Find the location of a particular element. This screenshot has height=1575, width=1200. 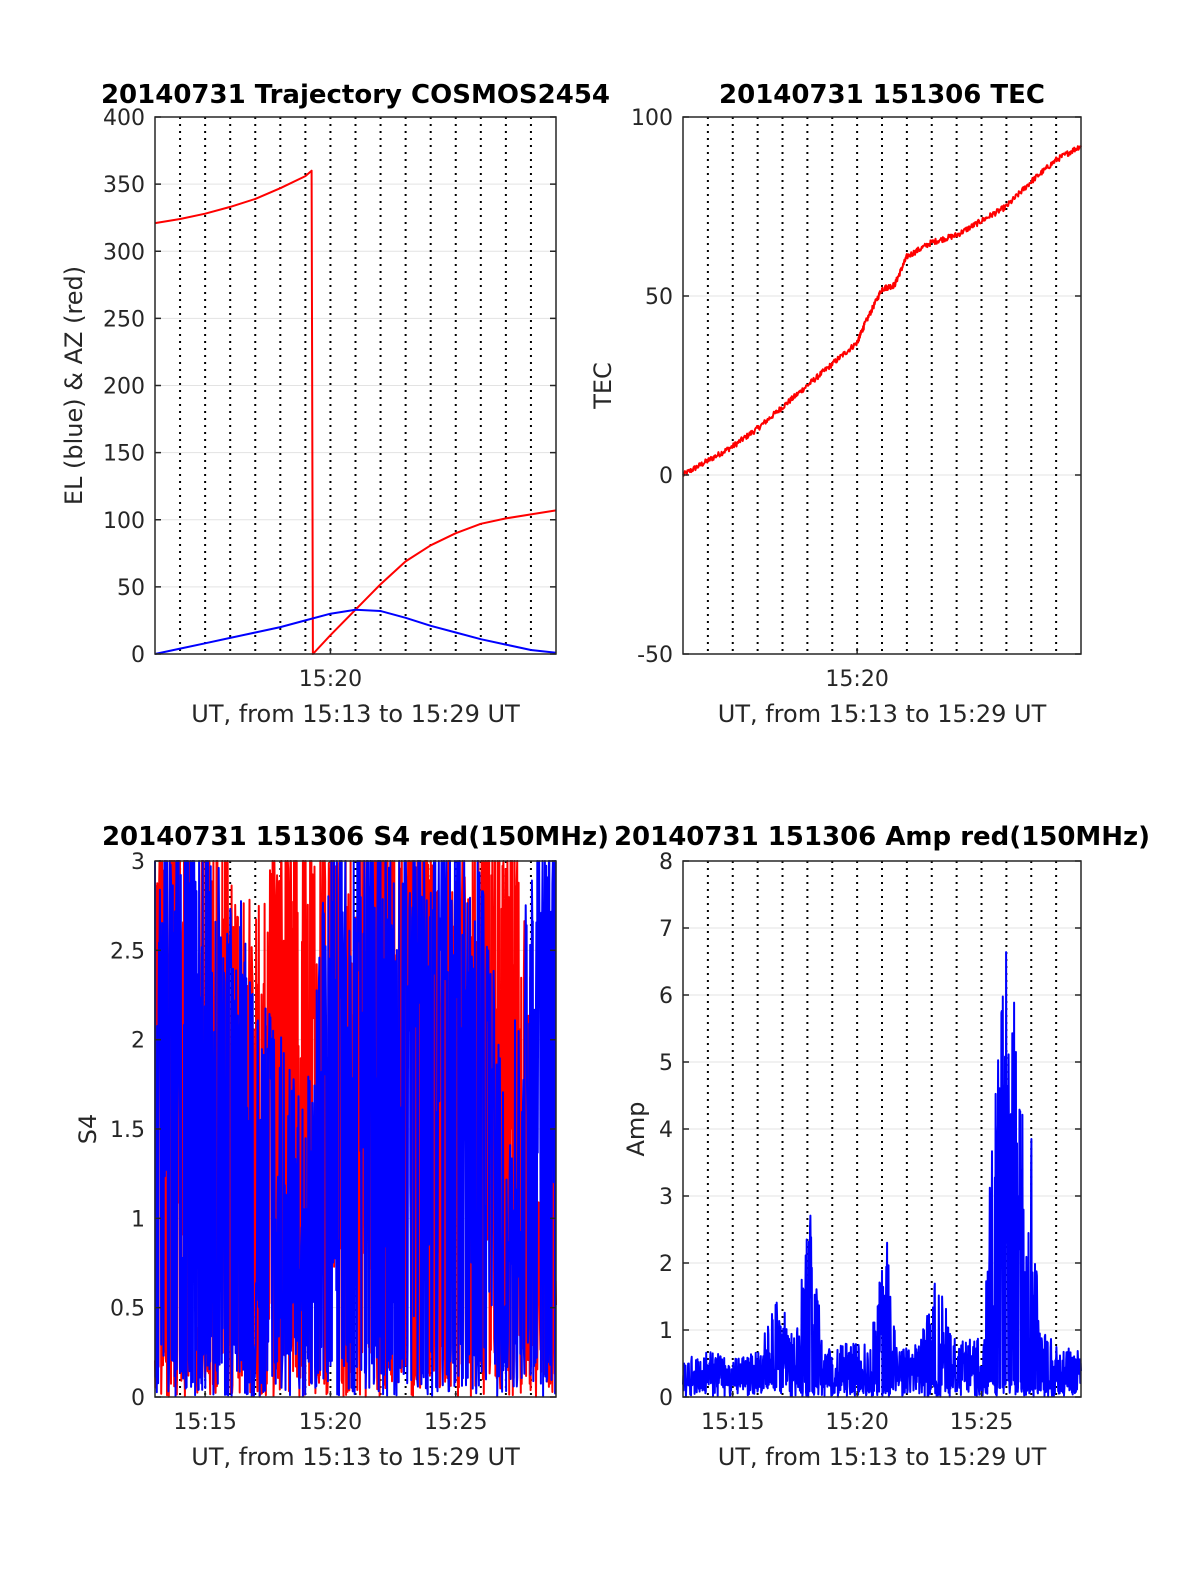

y-tick-label: 350 is located at coordinates (124, 185).